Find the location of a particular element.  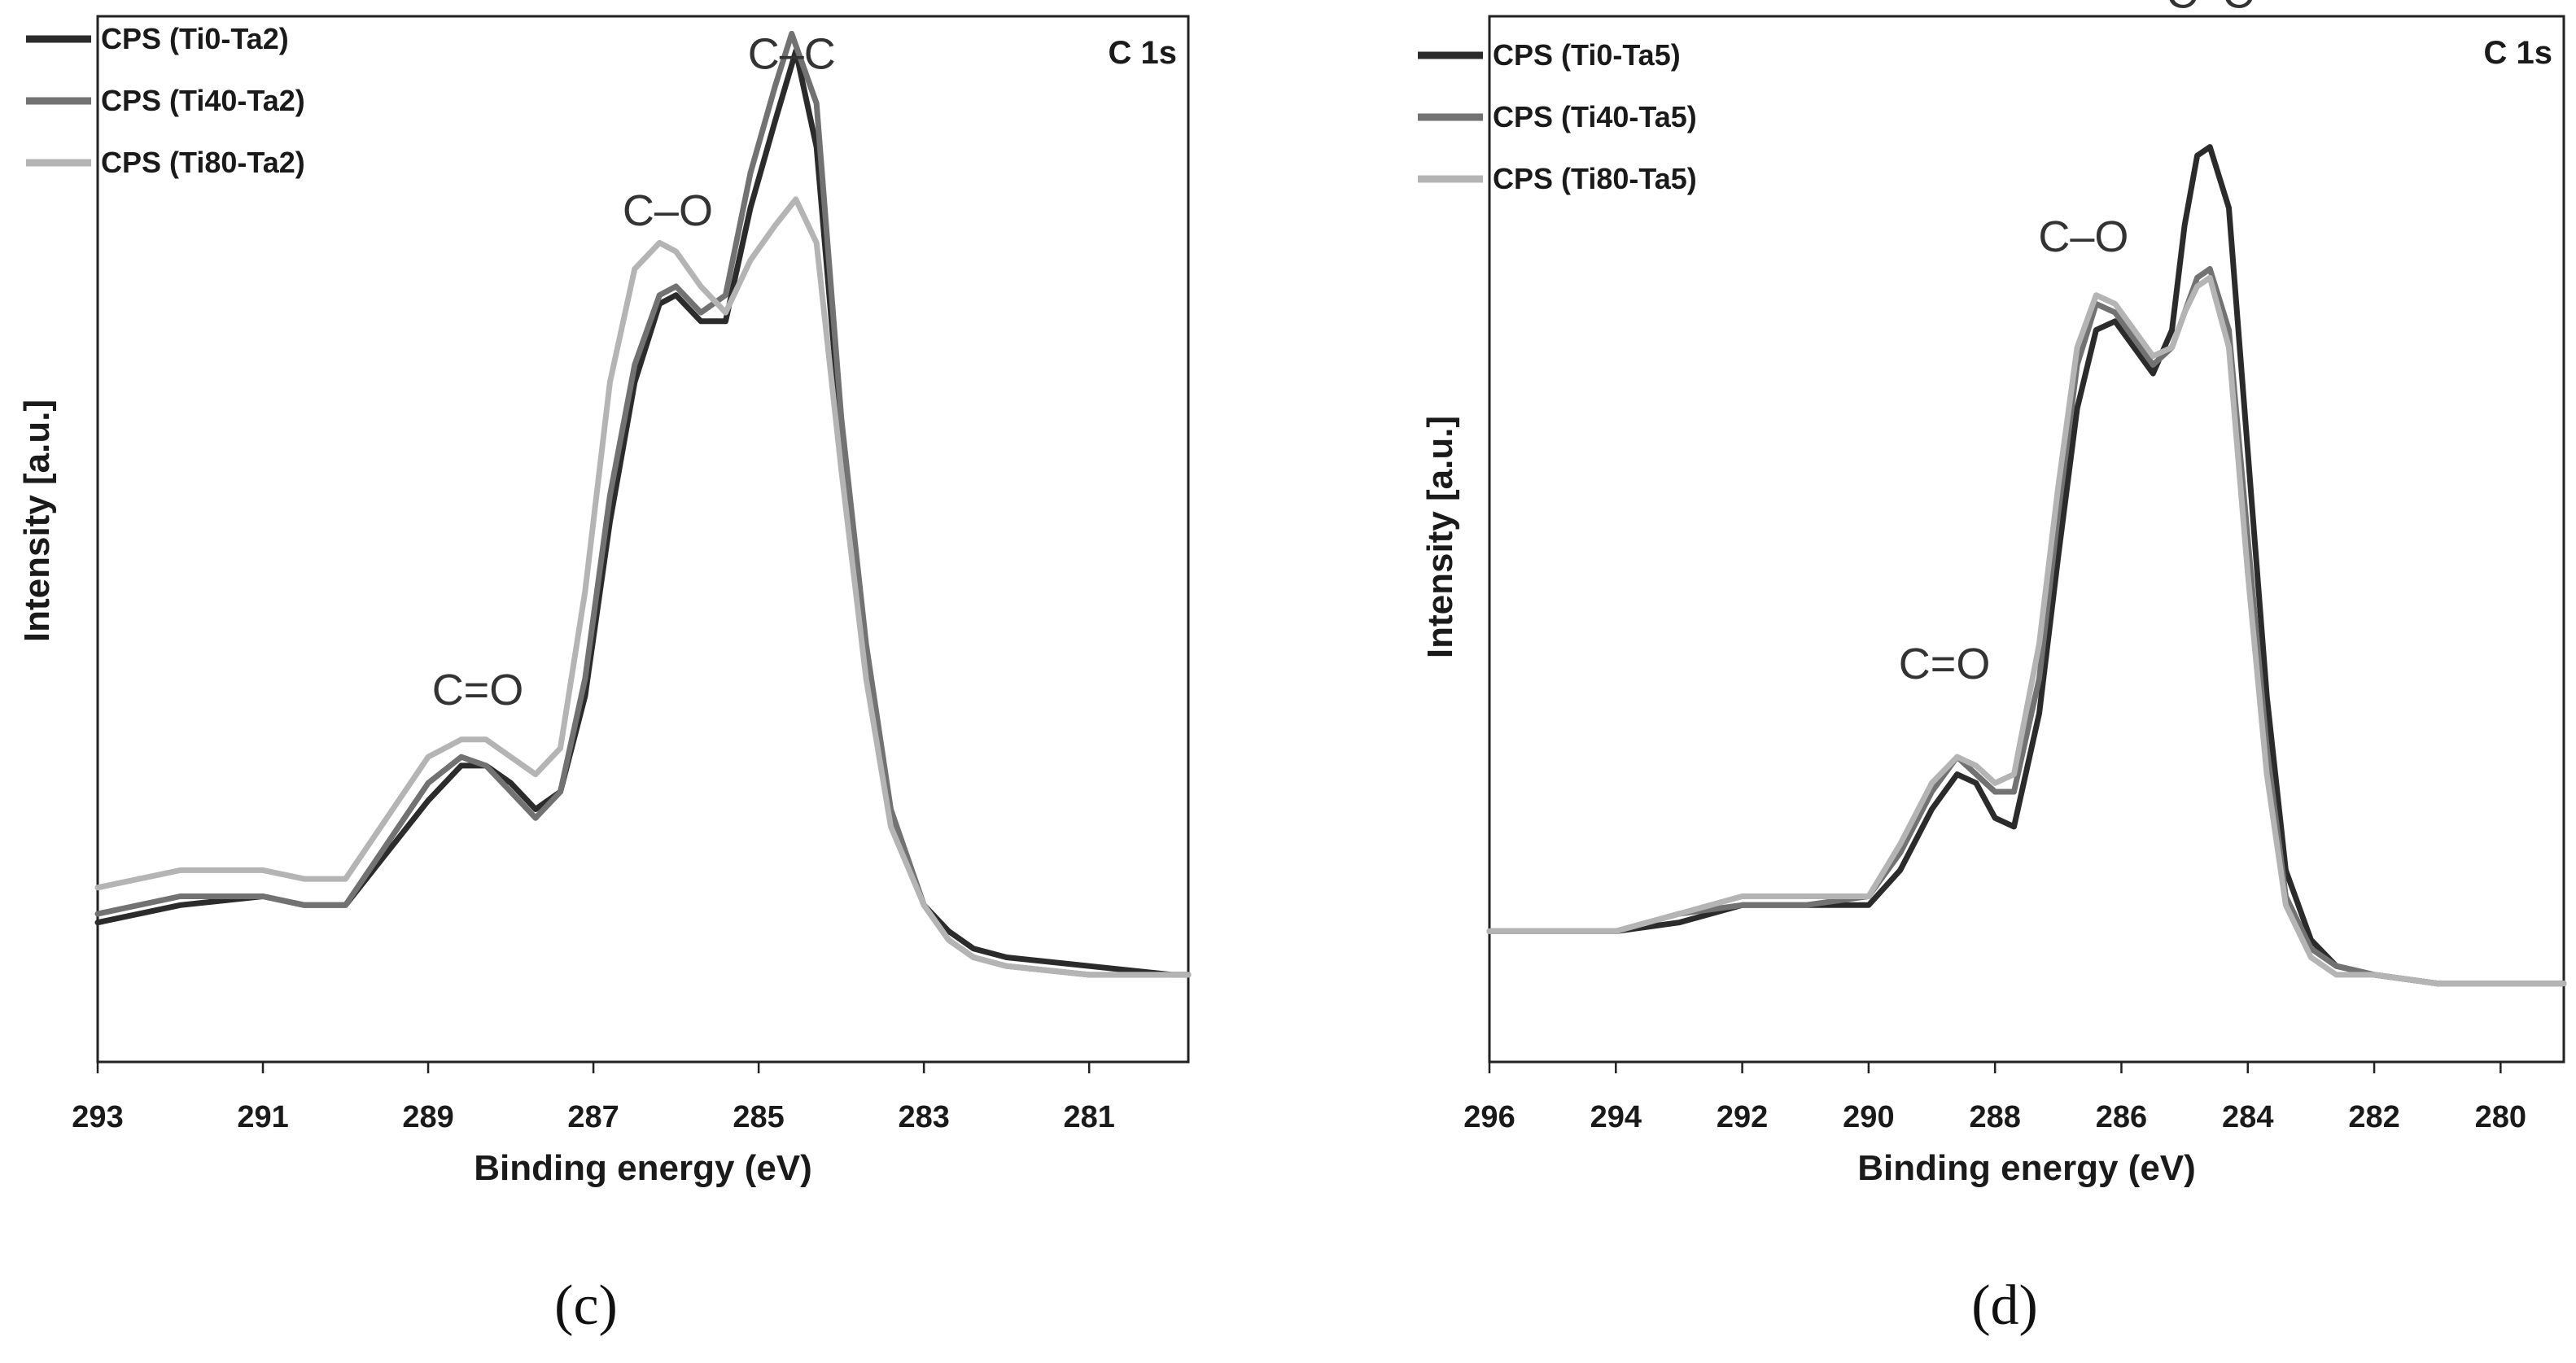

x-tick-label: 289 is located at coordinates (427, 1117).